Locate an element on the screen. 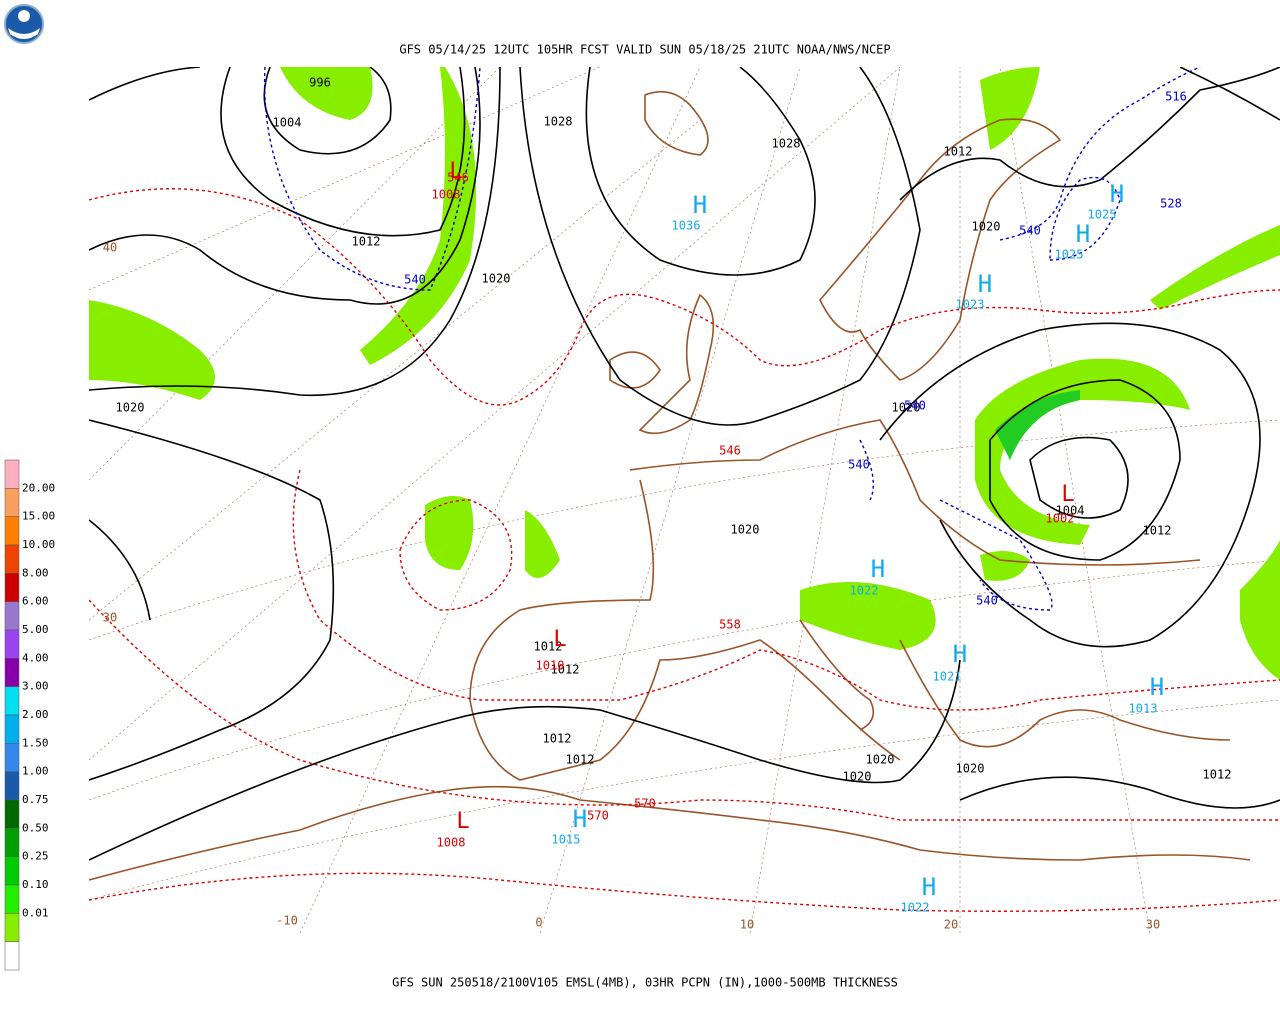 The height and width of the screenshot is (1028, 1280). low-pressure: 1002 is located at coordinates (1060, 519).